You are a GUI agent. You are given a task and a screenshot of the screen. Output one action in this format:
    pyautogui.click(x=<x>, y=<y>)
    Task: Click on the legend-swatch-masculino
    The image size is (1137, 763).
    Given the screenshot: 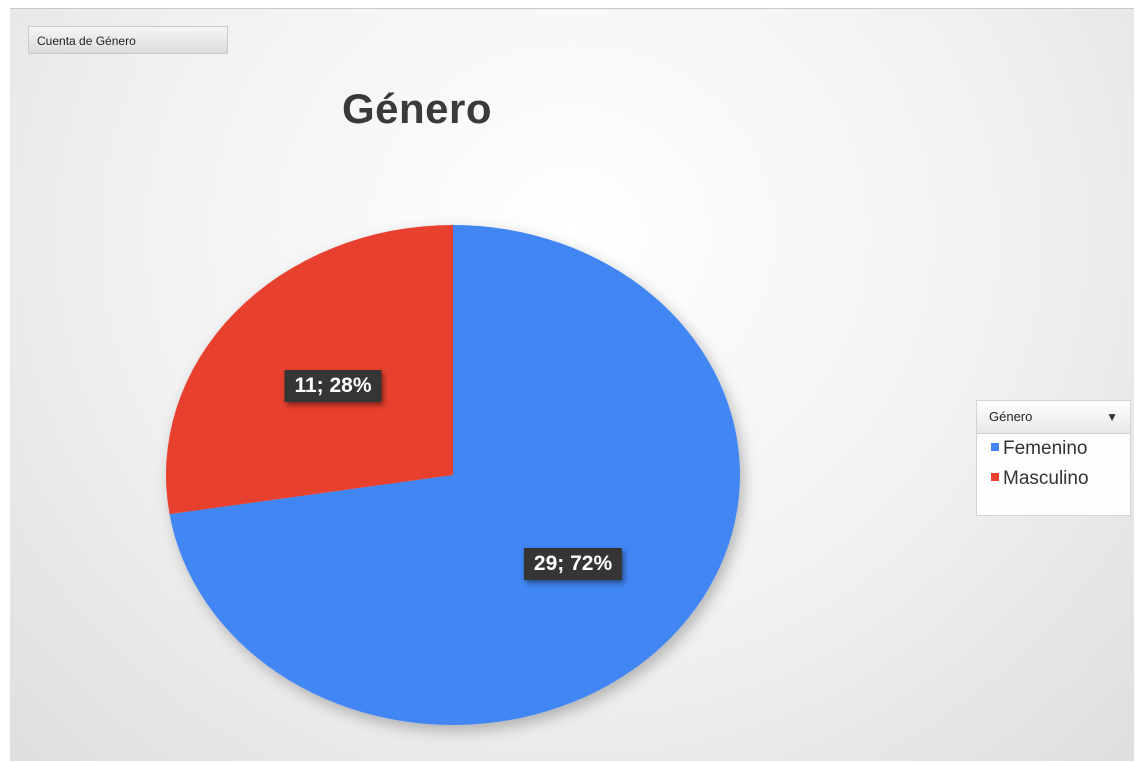 What is the action you would take?
    pyautogui.click(x=995, y=476)
    